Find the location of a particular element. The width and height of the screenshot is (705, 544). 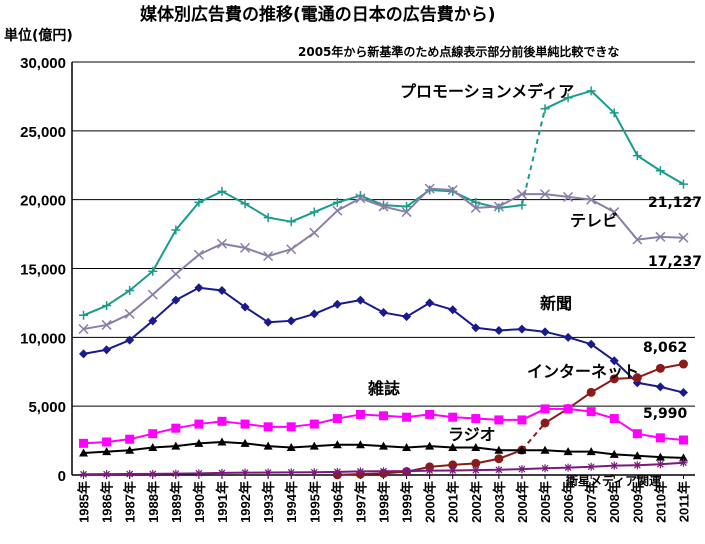

x-tick-label: 2007年 is located at coordinates (591, 502).